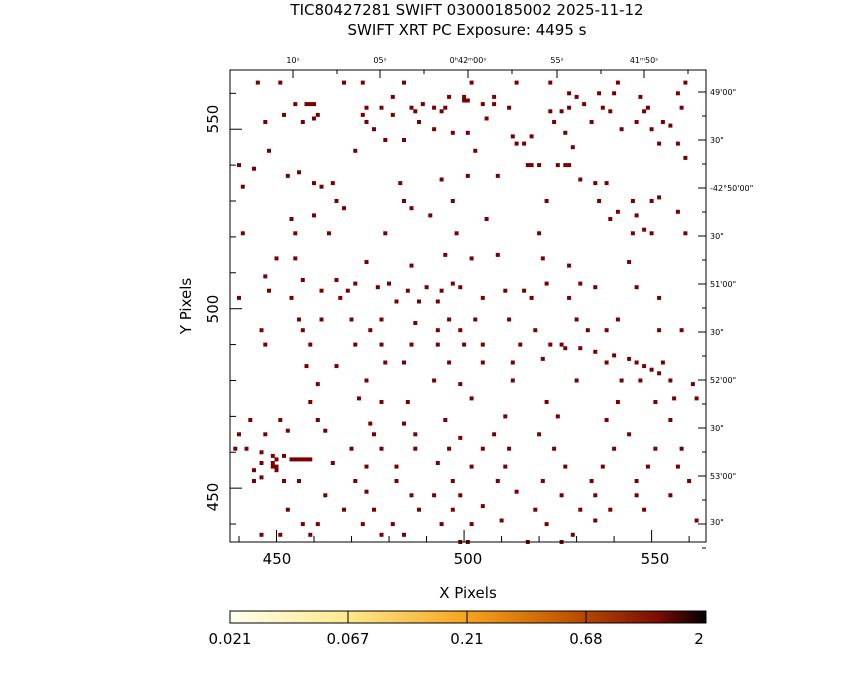 The width and height of the screenshot is (850, 680). I want to click on ra-tick-label: 05ˢ, so click(379, 60).